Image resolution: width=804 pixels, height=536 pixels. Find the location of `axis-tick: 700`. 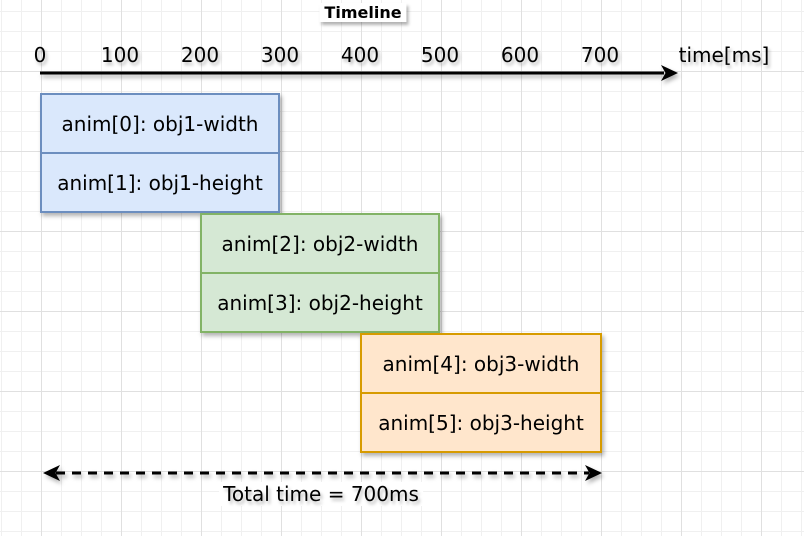

axis-tick: 700 is located at coordinates (600, 55).